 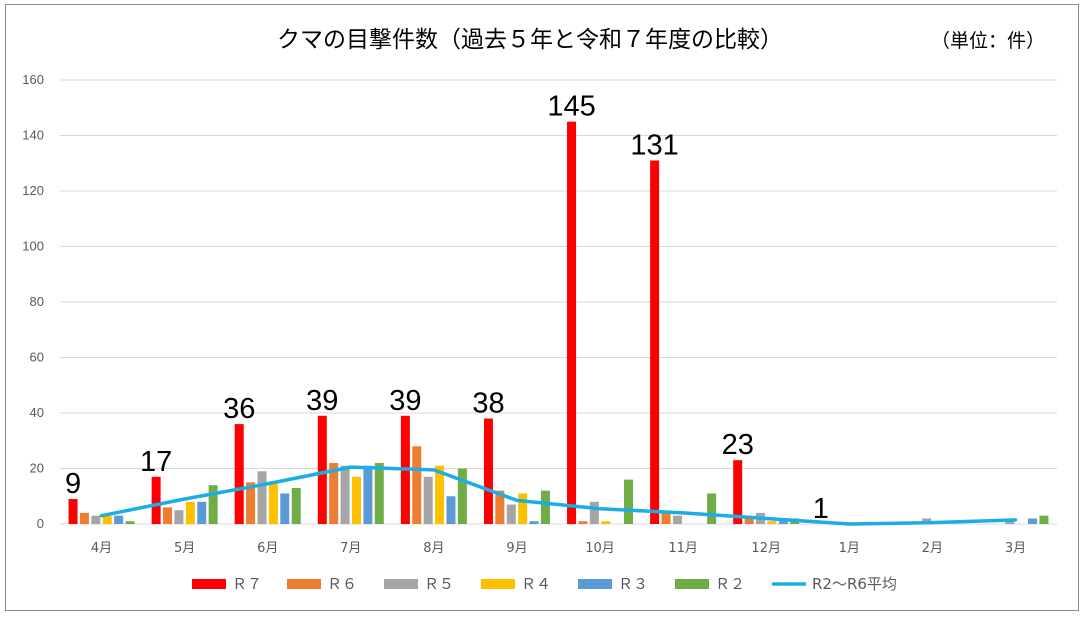 I want to click on chart-title: クマの目撃件数（過去５年と令和７年度の比較）, so click(x=530, y=40).